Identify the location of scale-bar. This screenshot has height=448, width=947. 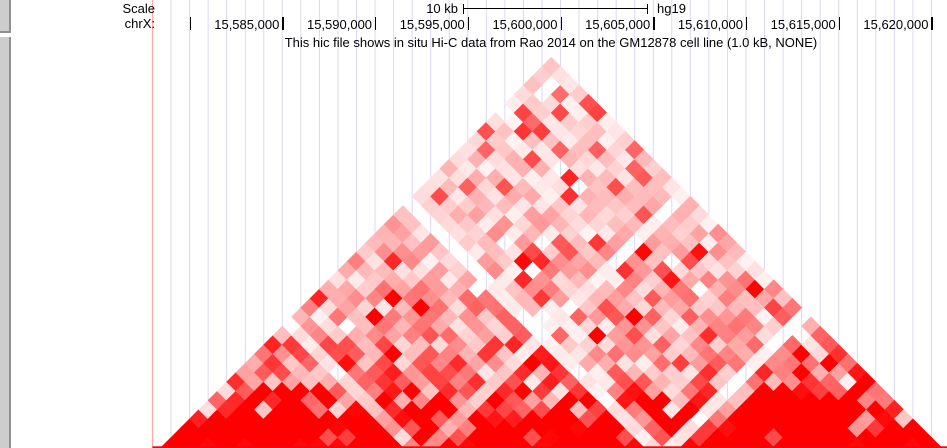
(555, 9).